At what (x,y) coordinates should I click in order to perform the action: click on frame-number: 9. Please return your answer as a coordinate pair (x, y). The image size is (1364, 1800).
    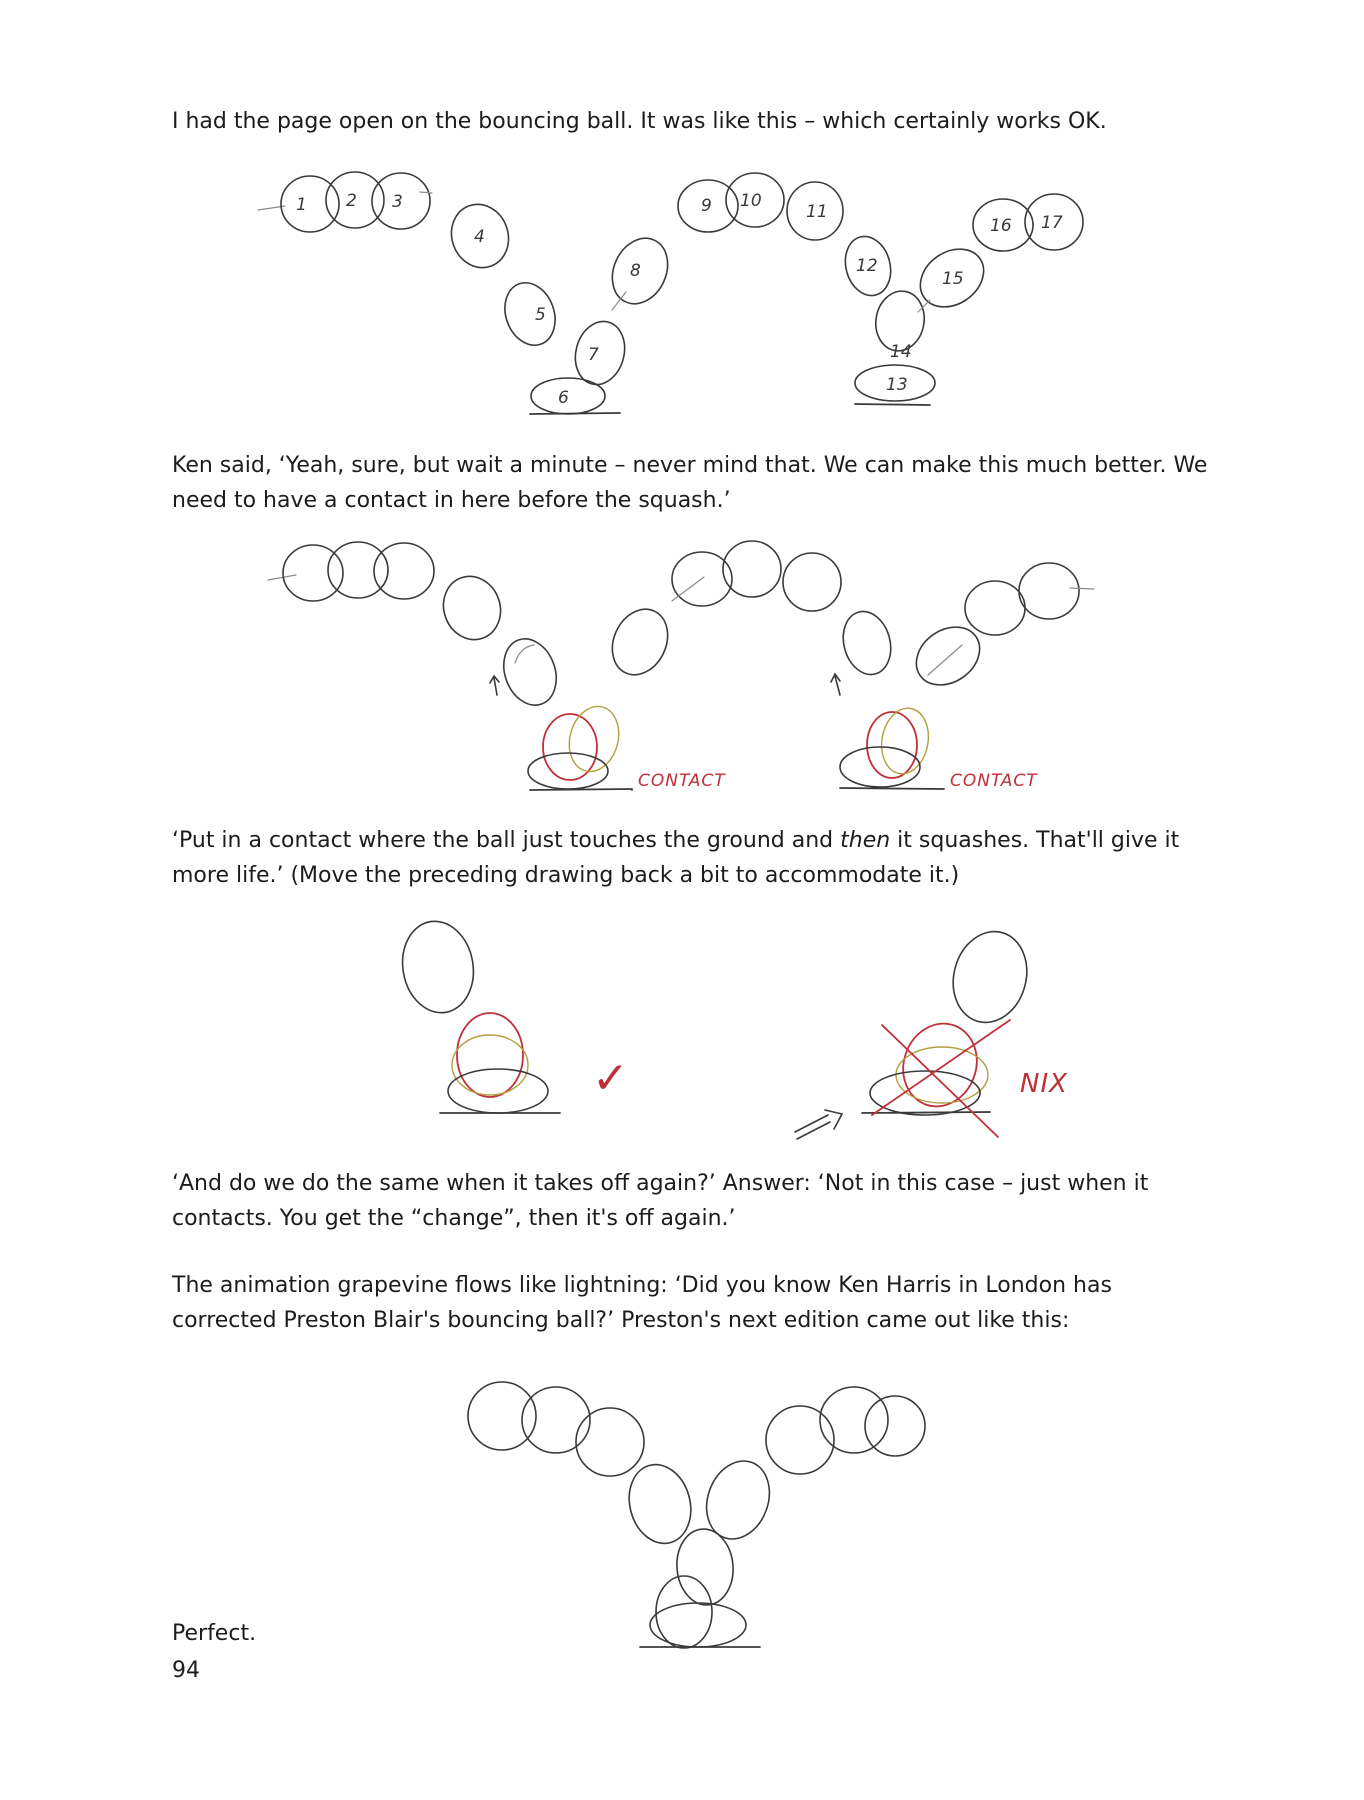
    Looking at the image, I should click on (706, 206).